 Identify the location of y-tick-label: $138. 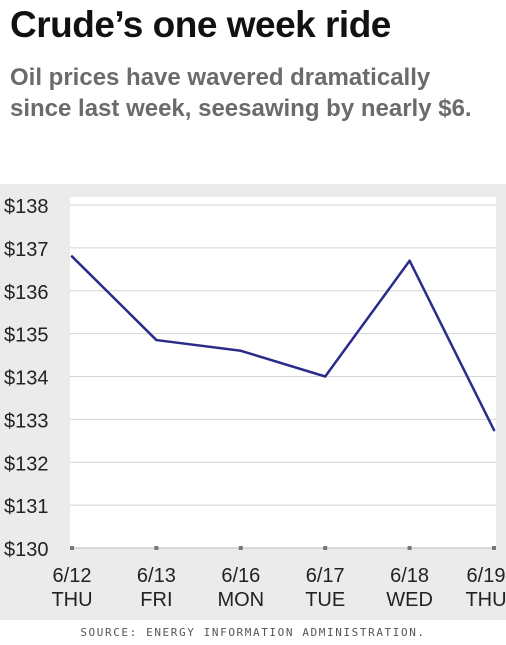
(26, 207).